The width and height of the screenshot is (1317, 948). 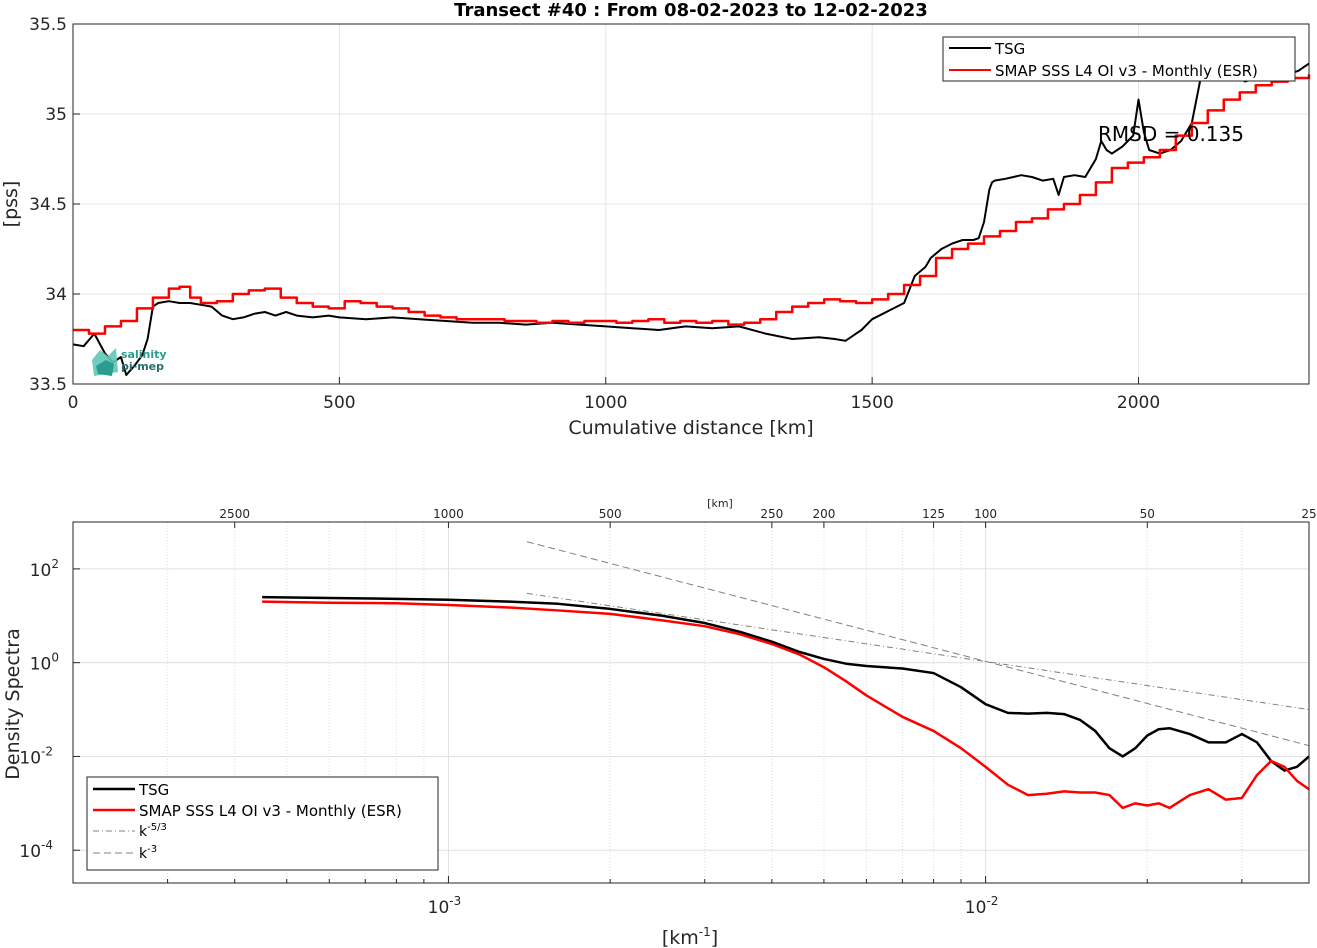 I want to click on x-axis-label: Cumulative distance [km], so click(x=690, y=428).